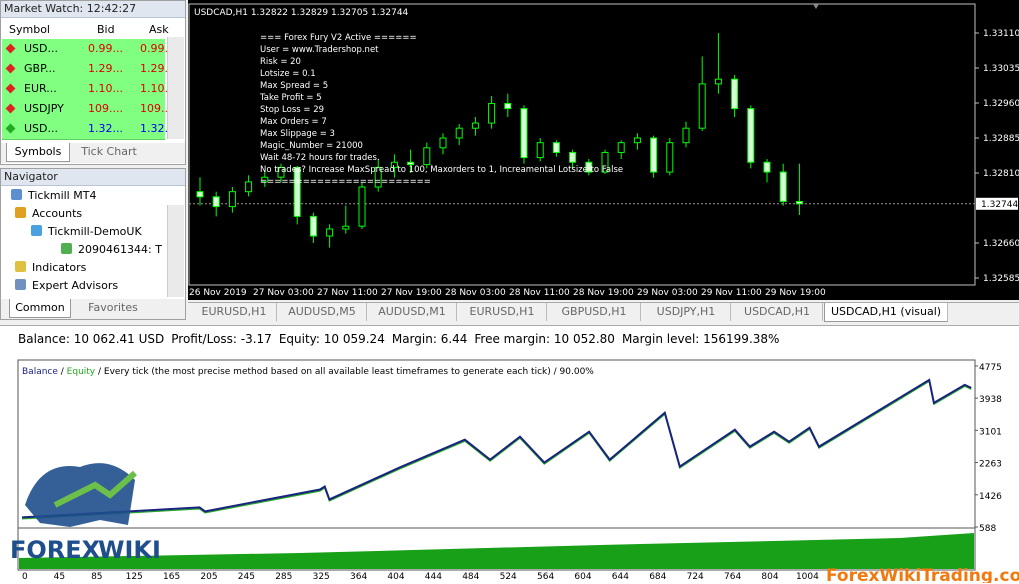  What do you see at coordinates (57, 213) in the screenshot?
I see `tree-label: Accounts` at bounding box center [57, 213].